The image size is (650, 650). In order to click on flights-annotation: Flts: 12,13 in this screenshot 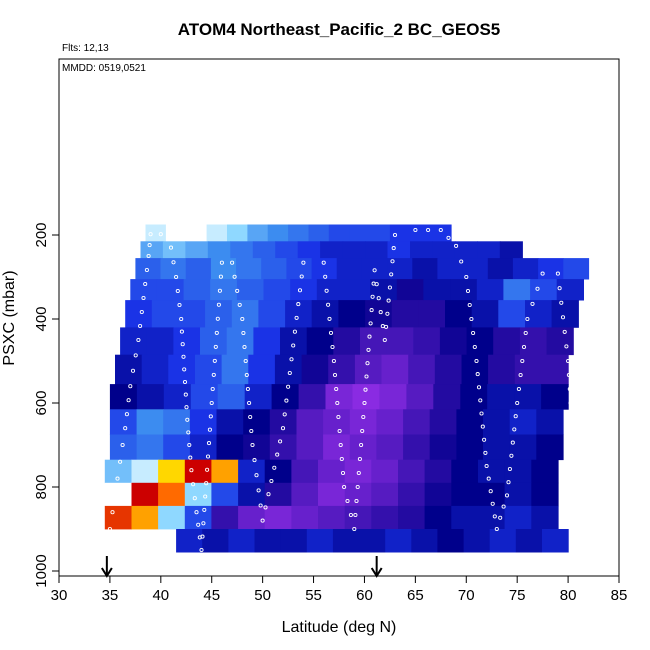, I will do `click(85, 48)`.